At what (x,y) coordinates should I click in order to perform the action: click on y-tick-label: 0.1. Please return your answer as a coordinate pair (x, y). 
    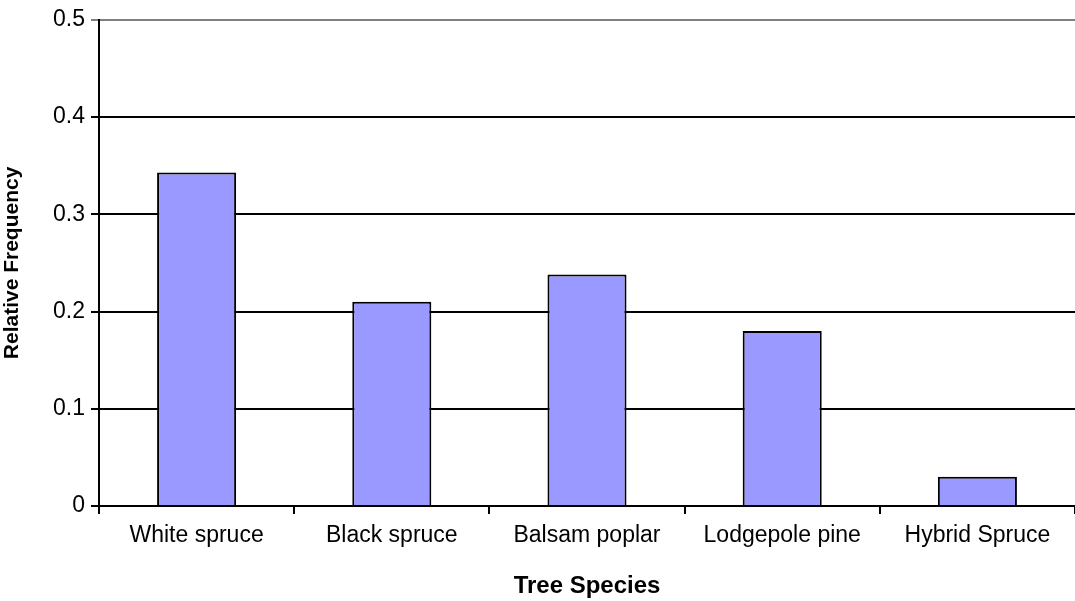
    Looking at the image, I should click on (69, 407).